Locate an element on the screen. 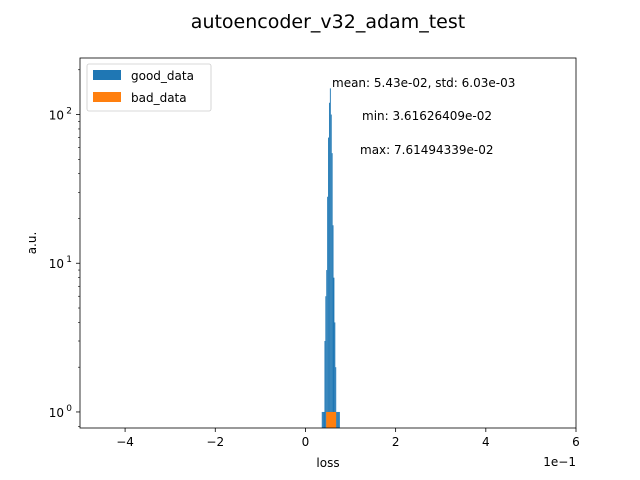 The height and width of the screenshot is (480, 640). x-axis-ticks: −4 −2 0 2 4 6 is located at coordinates (348, 438).